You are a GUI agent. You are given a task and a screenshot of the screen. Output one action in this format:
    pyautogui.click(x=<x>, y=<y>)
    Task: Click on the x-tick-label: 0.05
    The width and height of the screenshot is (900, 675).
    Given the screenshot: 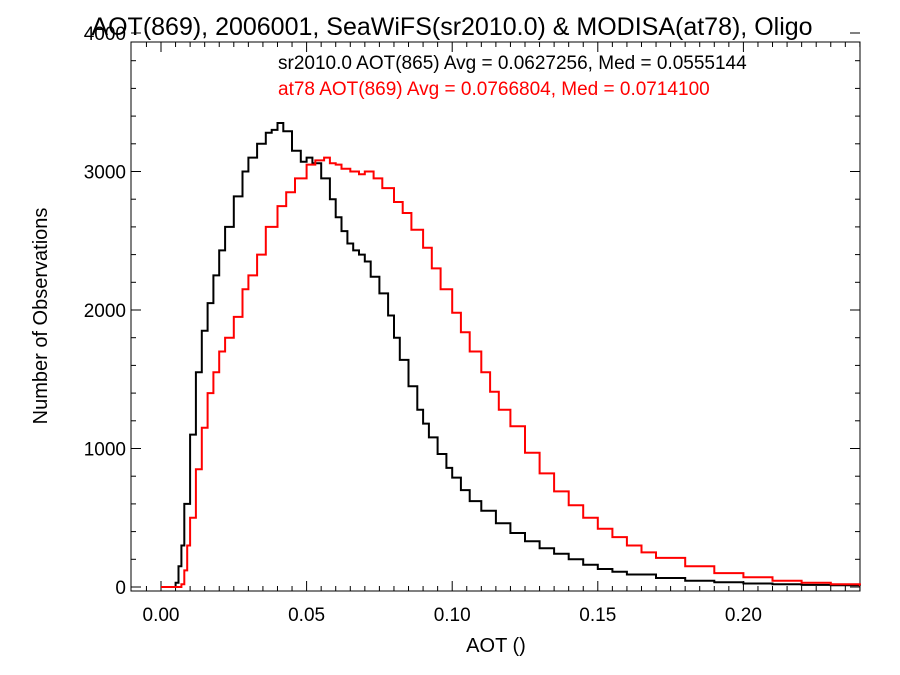 What is the action you would take?
    pyautogui.click(x=306, y=615)
    